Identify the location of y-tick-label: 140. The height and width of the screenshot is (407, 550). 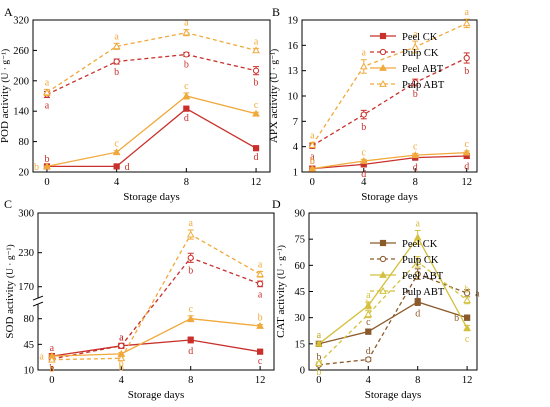
(21, 112).